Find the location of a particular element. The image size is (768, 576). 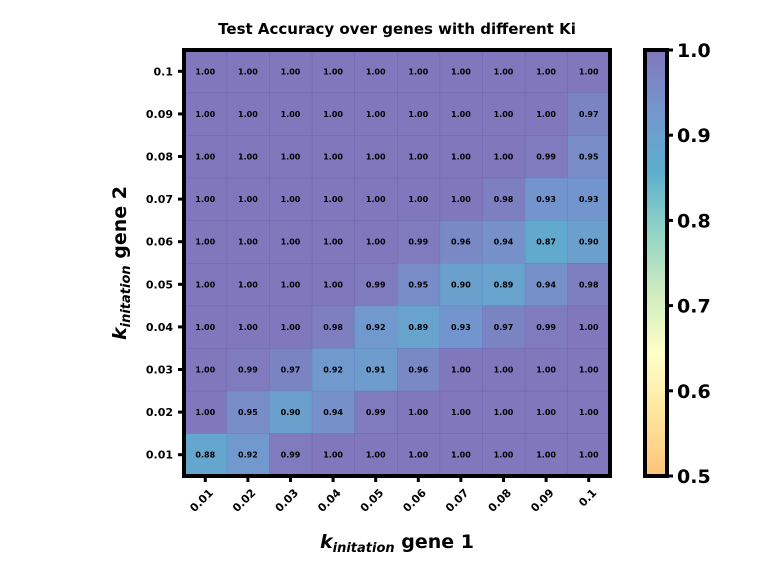

x-axis-label-subscript: initation is located at coordinates (364, 548).